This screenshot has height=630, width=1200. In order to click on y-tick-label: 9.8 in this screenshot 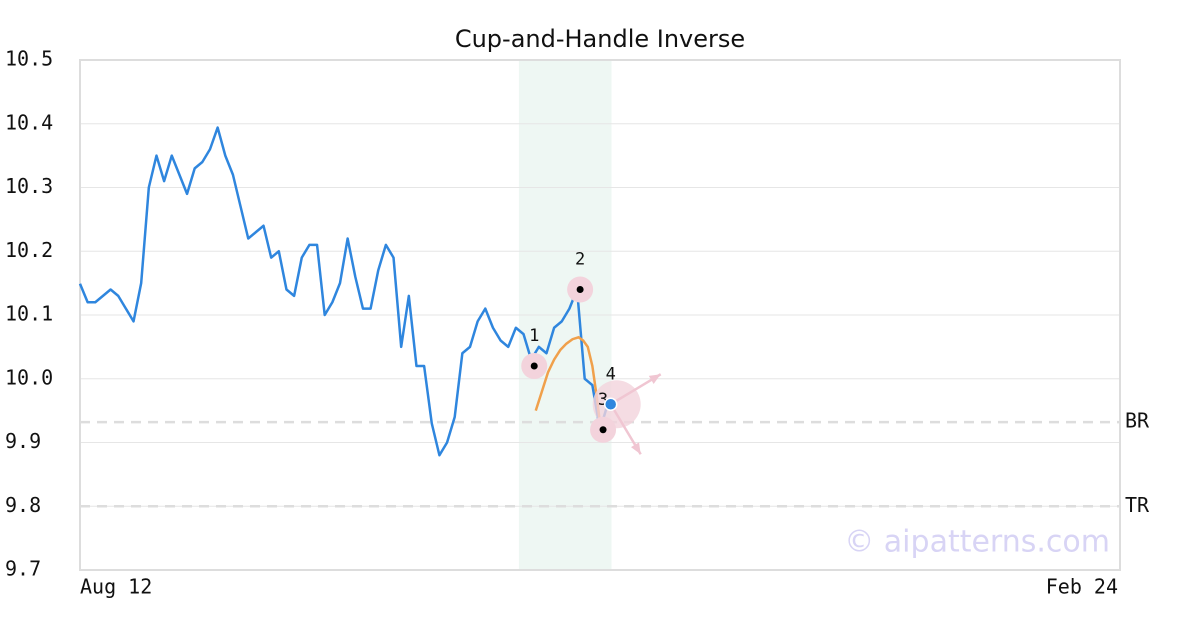, I will do `click(23, 505)`.